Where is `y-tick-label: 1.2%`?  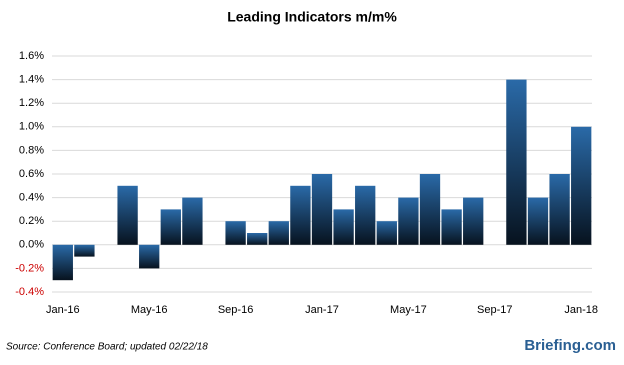
y-tick-label: 1.2% is located at coordinates (31, 103).